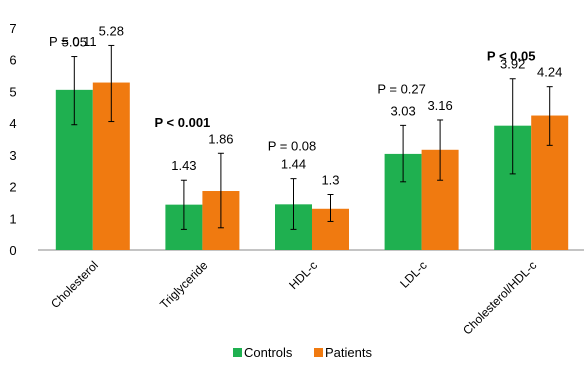 This screenshot has height=365, width=586. I want to click on y-tick-label: 7, so click(12, 28).